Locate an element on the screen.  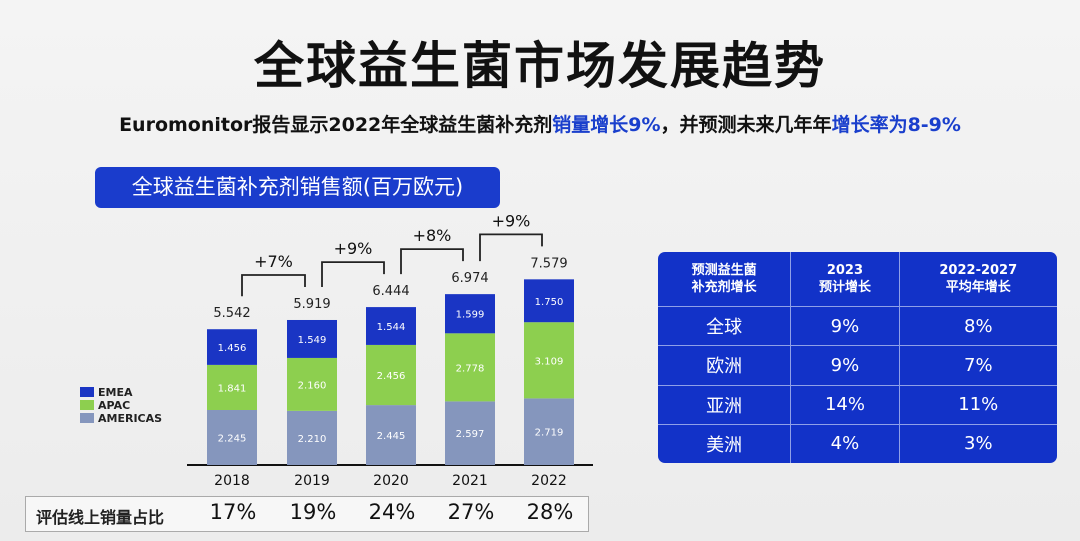
growth-label: +7% is located at coordinates (273, 261).